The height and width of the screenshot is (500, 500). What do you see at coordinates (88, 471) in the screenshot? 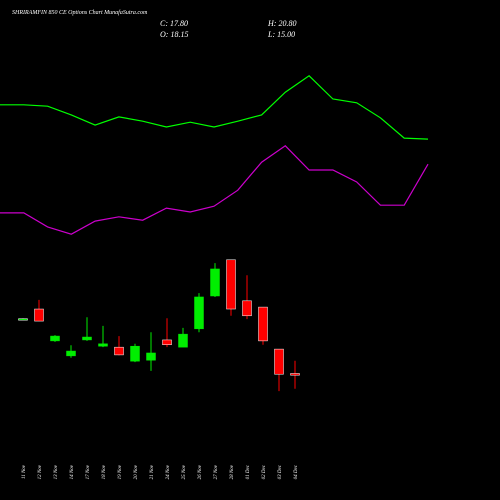
I see `x-tick-label: 17 Nov` at bounding box center [88, 471].